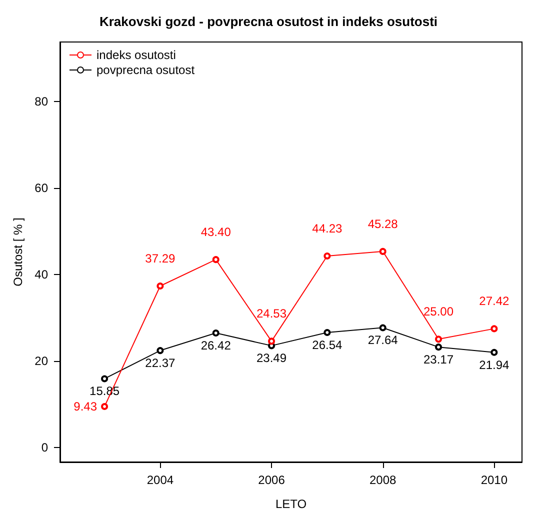  Describe the element at coordinates (383, 223) in the screenshot. I see `data-label: 45.28` at that location.